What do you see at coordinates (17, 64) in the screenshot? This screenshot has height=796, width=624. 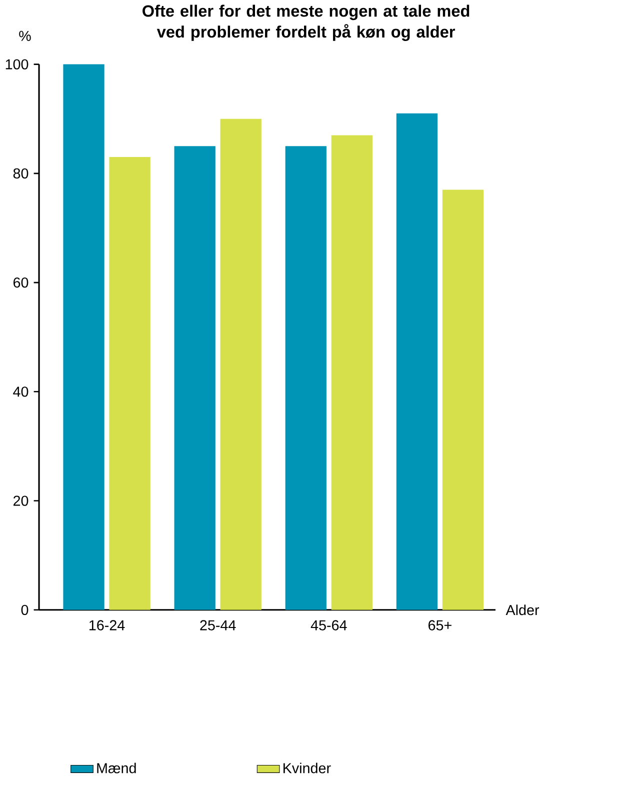 I see `y-tick-label: 100` at bounding box center [17, 64].